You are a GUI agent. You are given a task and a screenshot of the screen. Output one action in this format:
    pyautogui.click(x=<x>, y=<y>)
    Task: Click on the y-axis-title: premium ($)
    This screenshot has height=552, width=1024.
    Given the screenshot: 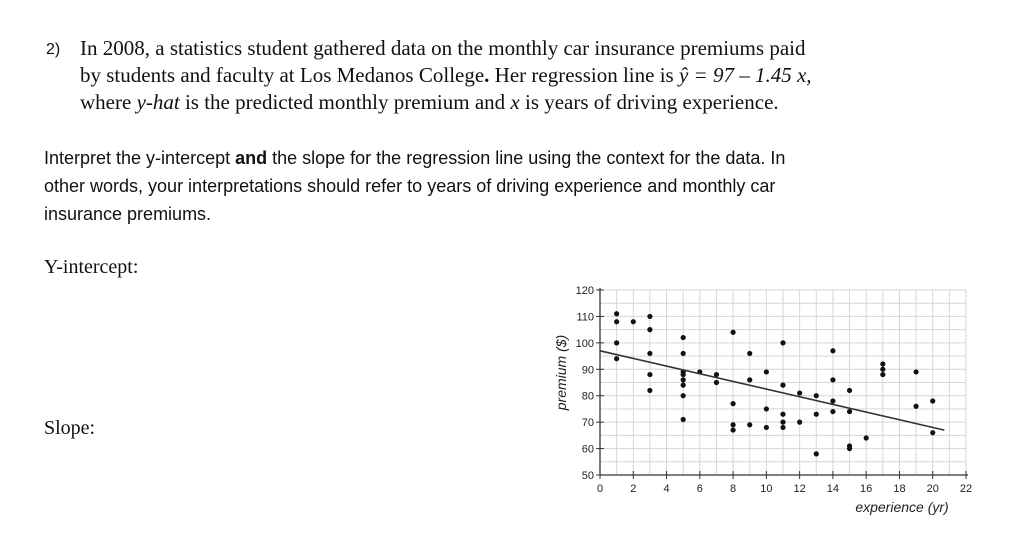 What is the action you would take?
    pyautogui.click(x=561, y=373)
    